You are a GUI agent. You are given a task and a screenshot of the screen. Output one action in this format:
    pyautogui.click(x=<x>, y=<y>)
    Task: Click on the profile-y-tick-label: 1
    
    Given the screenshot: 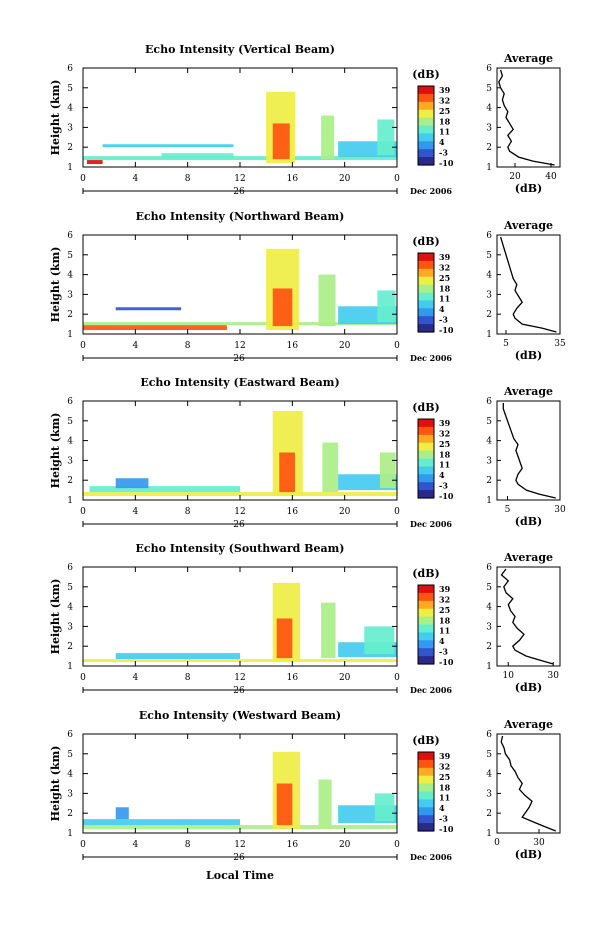 What is the action you would take?
    pyautogui.click(x=489, y=501)
    